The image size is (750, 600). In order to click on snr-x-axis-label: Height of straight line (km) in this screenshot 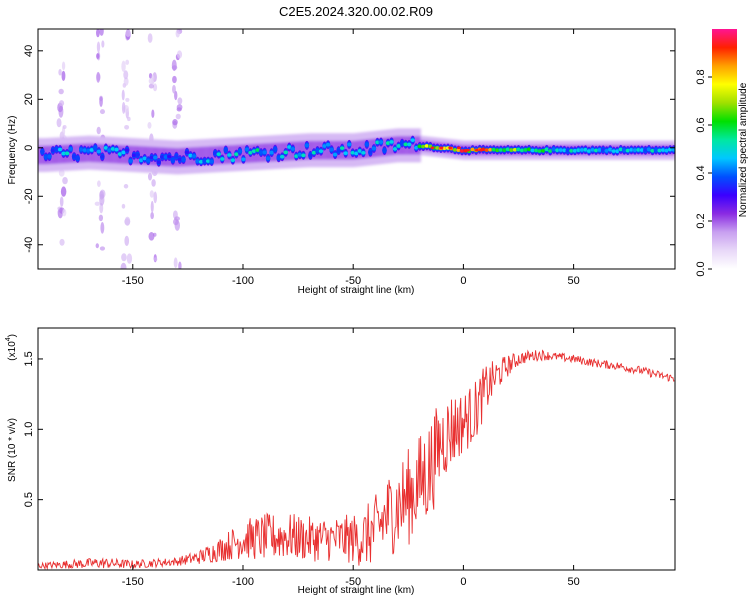, I will do `click(356, 590)`.